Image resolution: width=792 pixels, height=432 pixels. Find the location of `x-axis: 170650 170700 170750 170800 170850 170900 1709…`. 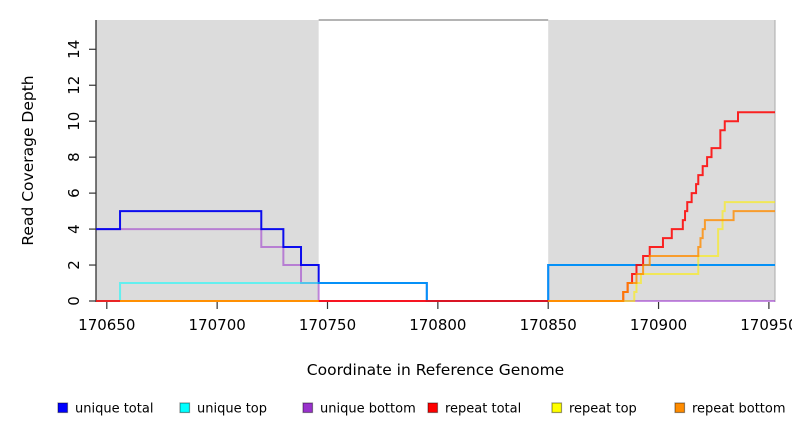

x-axis: 170650 170700 170750 170800 170850 170900 1709… is located at coordinates (435, 318).